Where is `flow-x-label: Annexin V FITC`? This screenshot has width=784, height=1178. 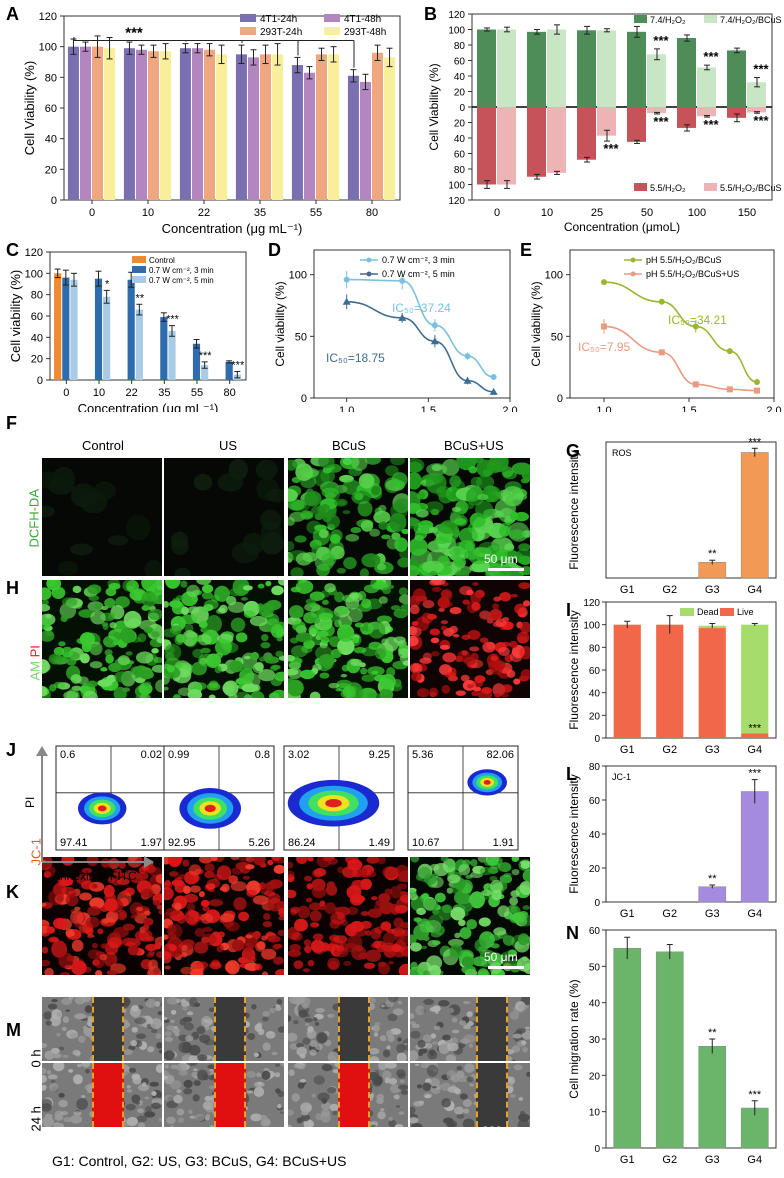
flow-x-label: Annexin V FITC is located at coordinates (94, 874).